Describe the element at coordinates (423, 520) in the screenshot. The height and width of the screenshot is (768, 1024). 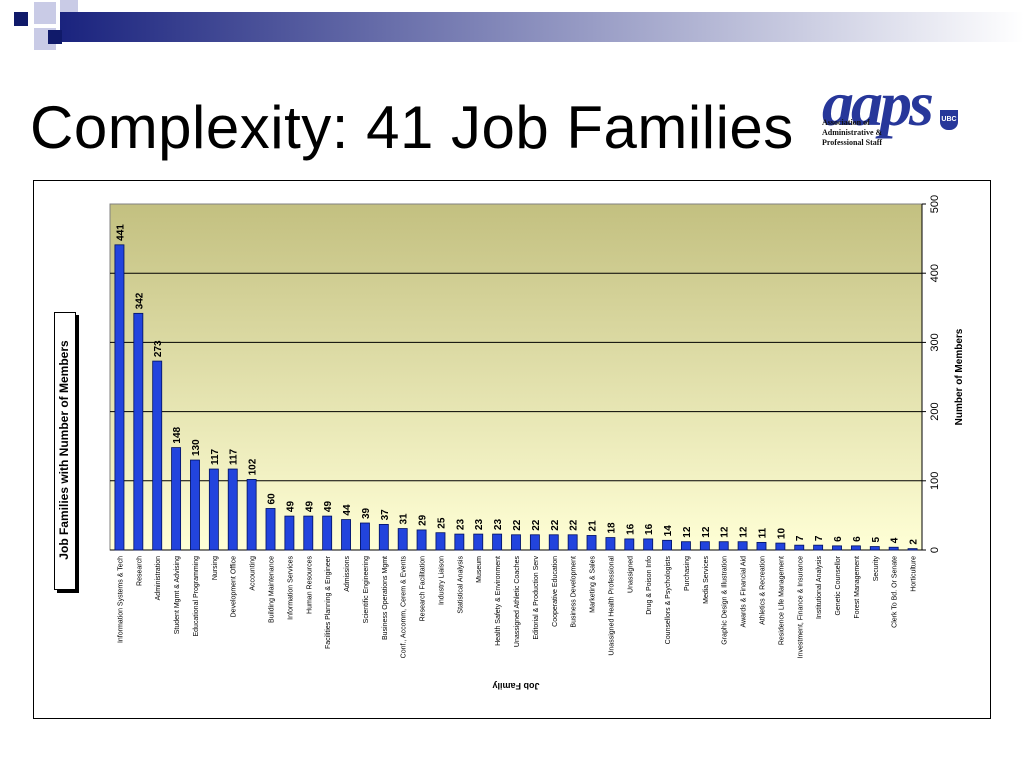
I see `bar-value-label: 29` at that location.